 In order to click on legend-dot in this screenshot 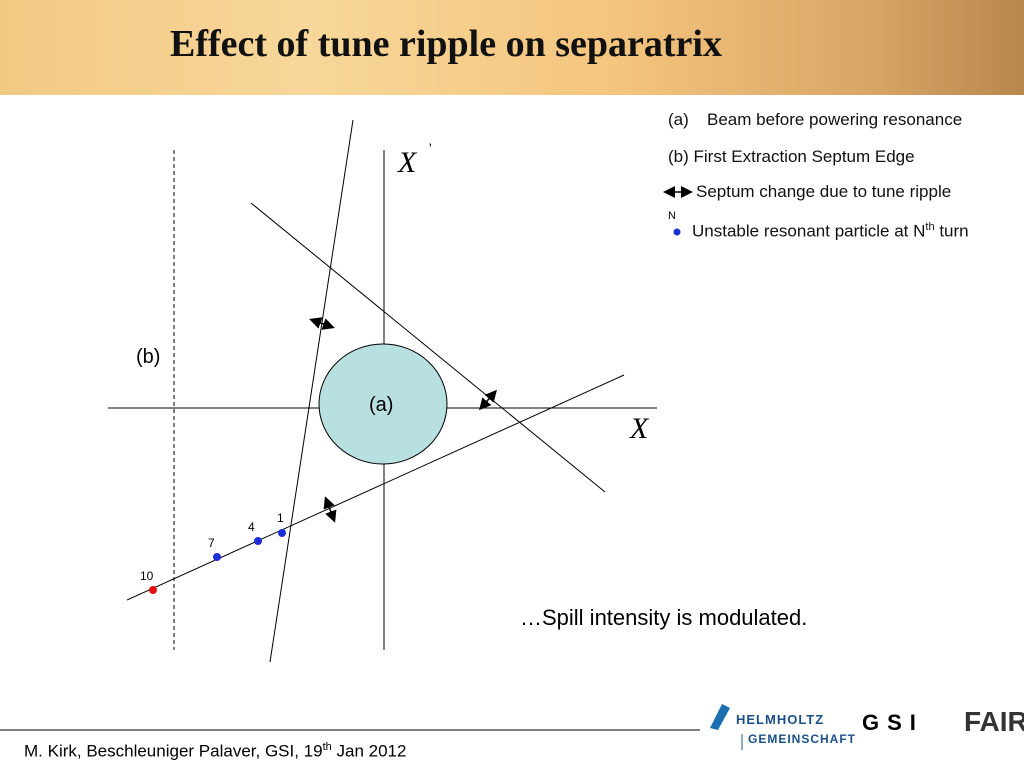, I will do `click(677, 232)`.